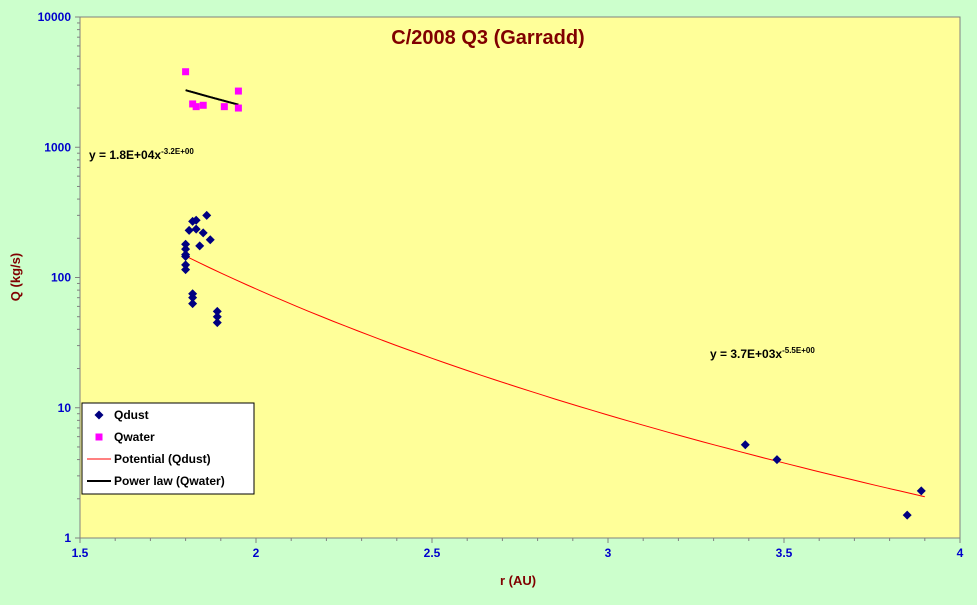  Describe the element at coordinates (169, 481) in the screenshot. I see `legend-label: Power law (Qwater)` at that location.